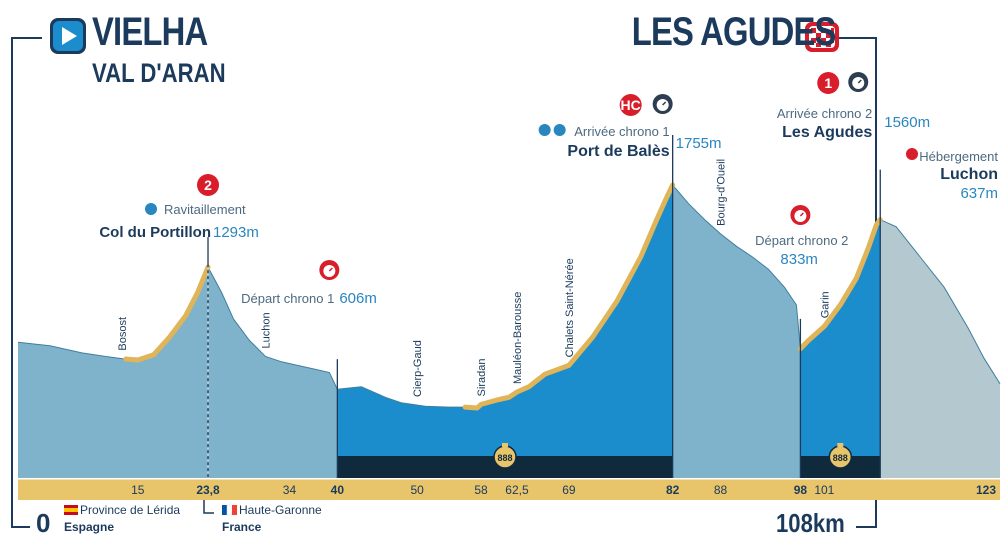 This screenshot has width=1006, height=547. I want to click on km-tick-1: 15, so click(138, 490).